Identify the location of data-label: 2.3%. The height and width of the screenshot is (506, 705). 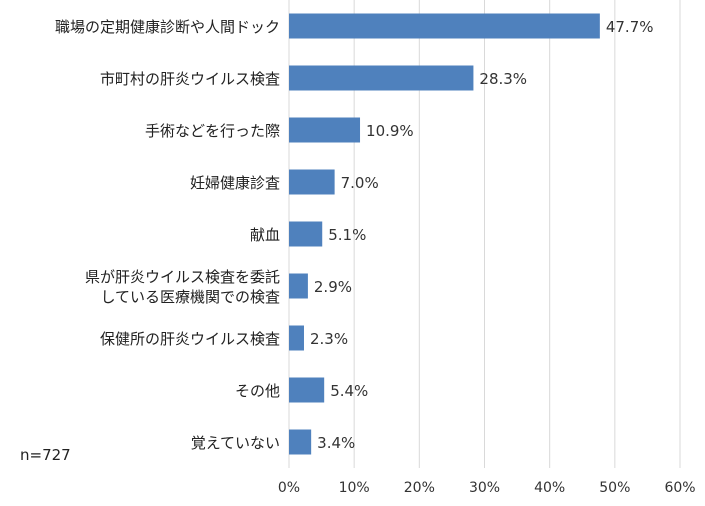
(329, 339).